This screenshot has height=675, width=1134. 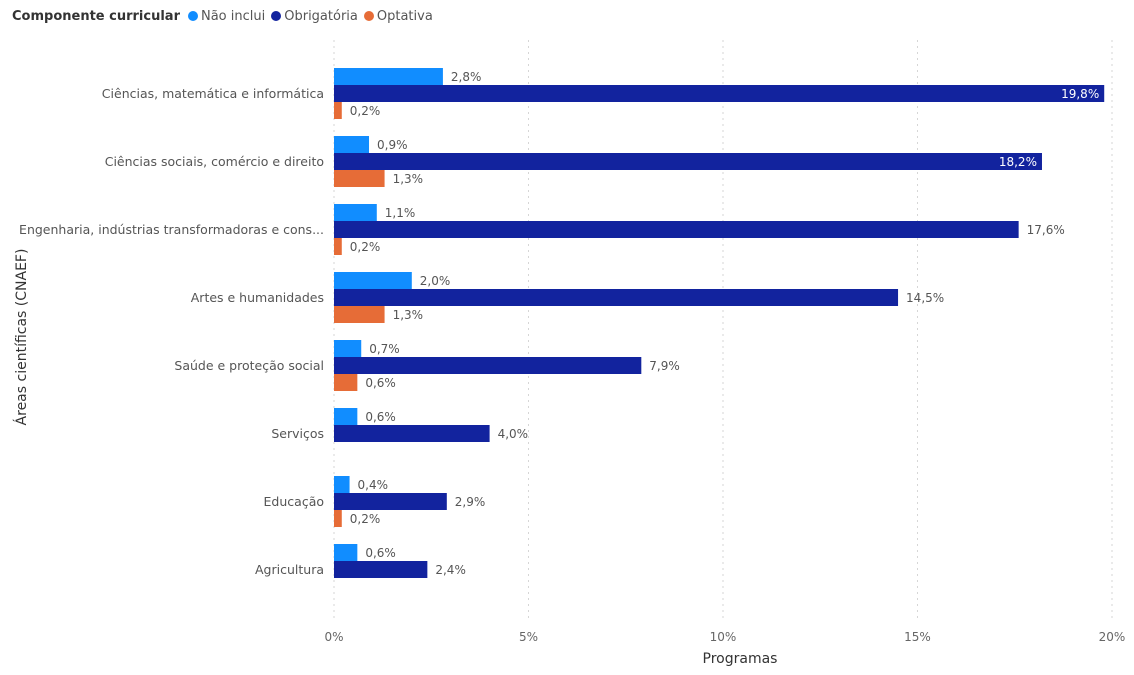 I want to click on y-axis-title: Áreas científicas (CNAEF), so click(x=21, y=337).